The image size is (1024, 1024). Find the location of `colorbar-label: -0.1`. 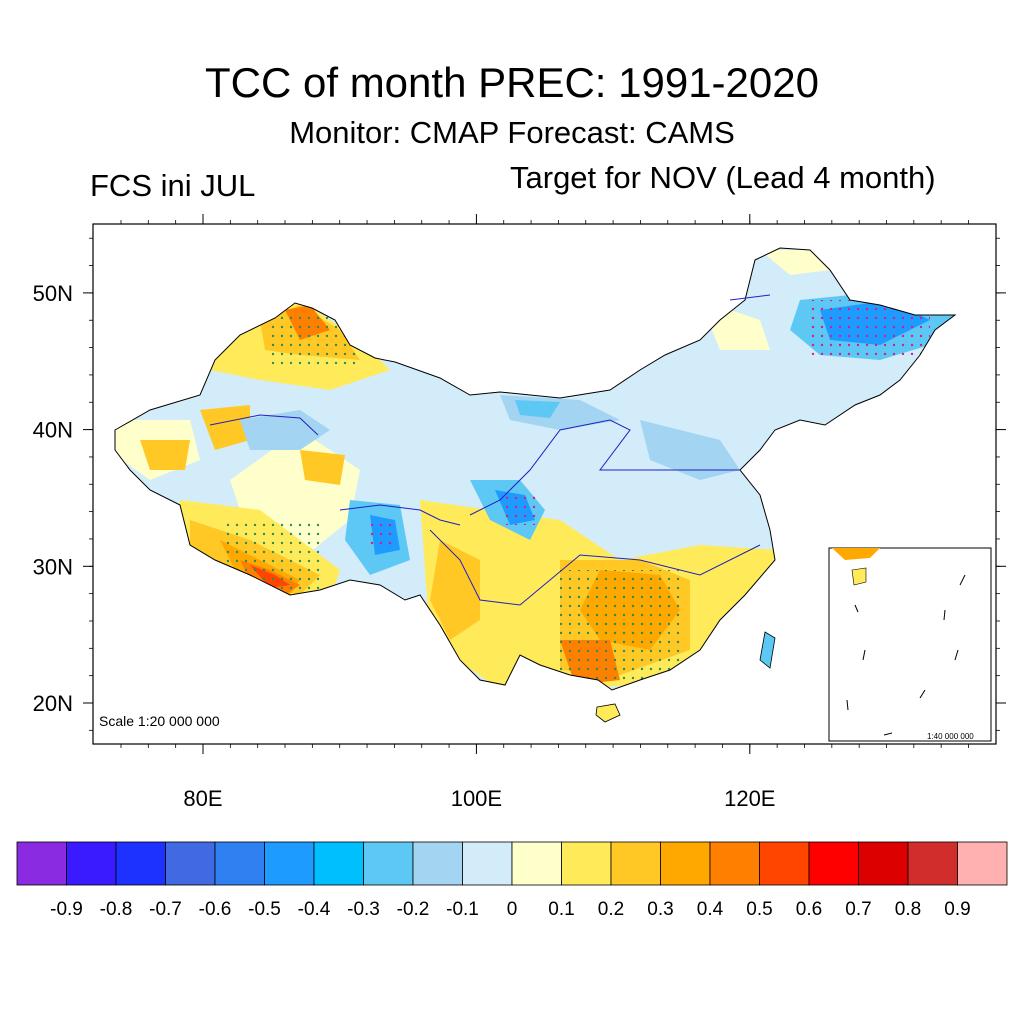

colorbar-label: -0.1 is located at coordinates (462, 909).